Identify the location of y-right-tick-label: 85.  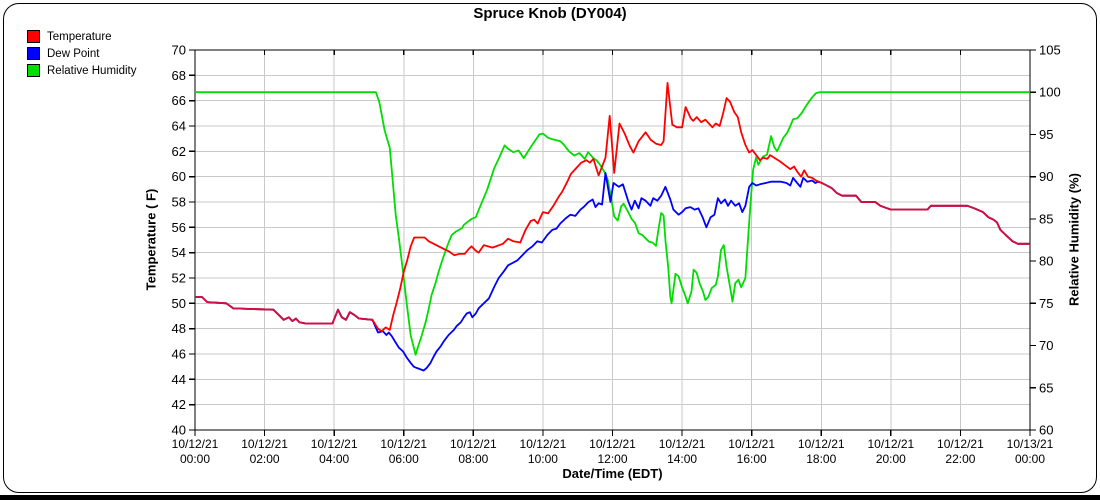
(1046, 218).